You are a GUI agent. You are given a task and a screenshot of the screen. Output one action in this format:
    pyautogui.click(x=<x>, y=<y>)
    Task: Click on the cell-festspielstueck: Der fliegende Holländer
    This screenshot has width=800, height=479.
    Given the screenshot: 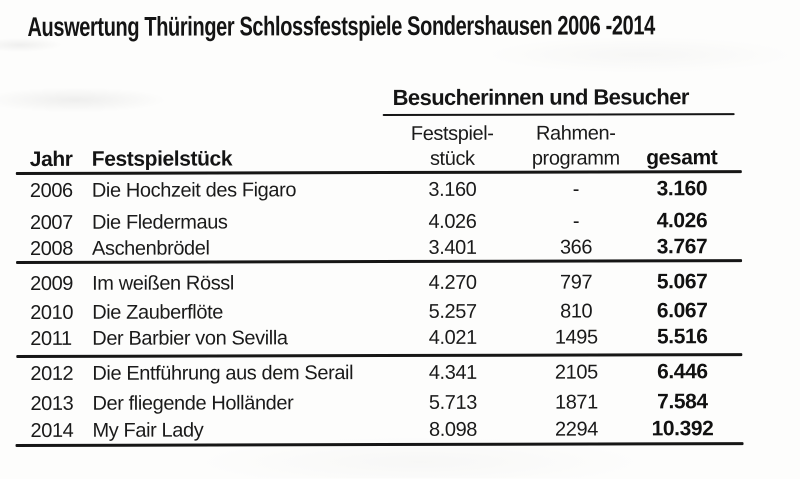 What is the action you would take?
    pyautogui.click(x=193, y=403)
    